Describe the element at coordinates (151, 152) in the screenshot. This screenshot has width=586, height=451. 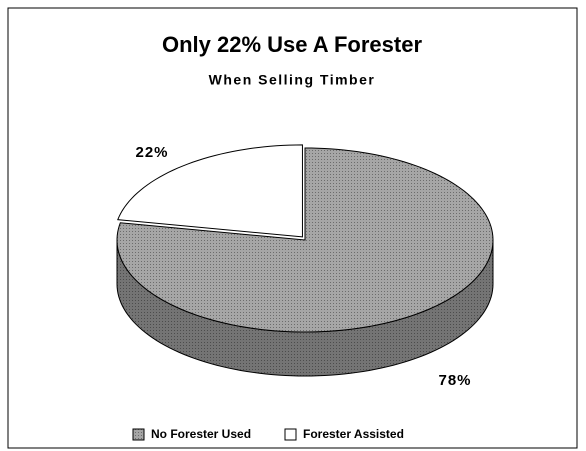
I see `data-label: 22%` at that location.